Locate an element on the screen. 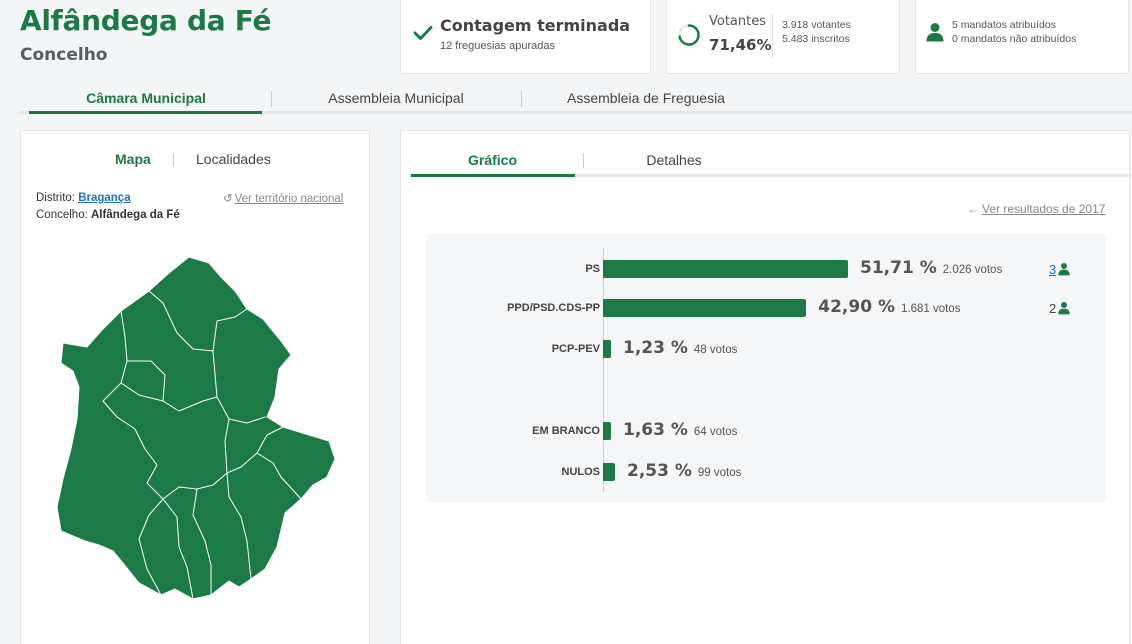  votes-value: 99 votos is located at coordinates (719, 473).